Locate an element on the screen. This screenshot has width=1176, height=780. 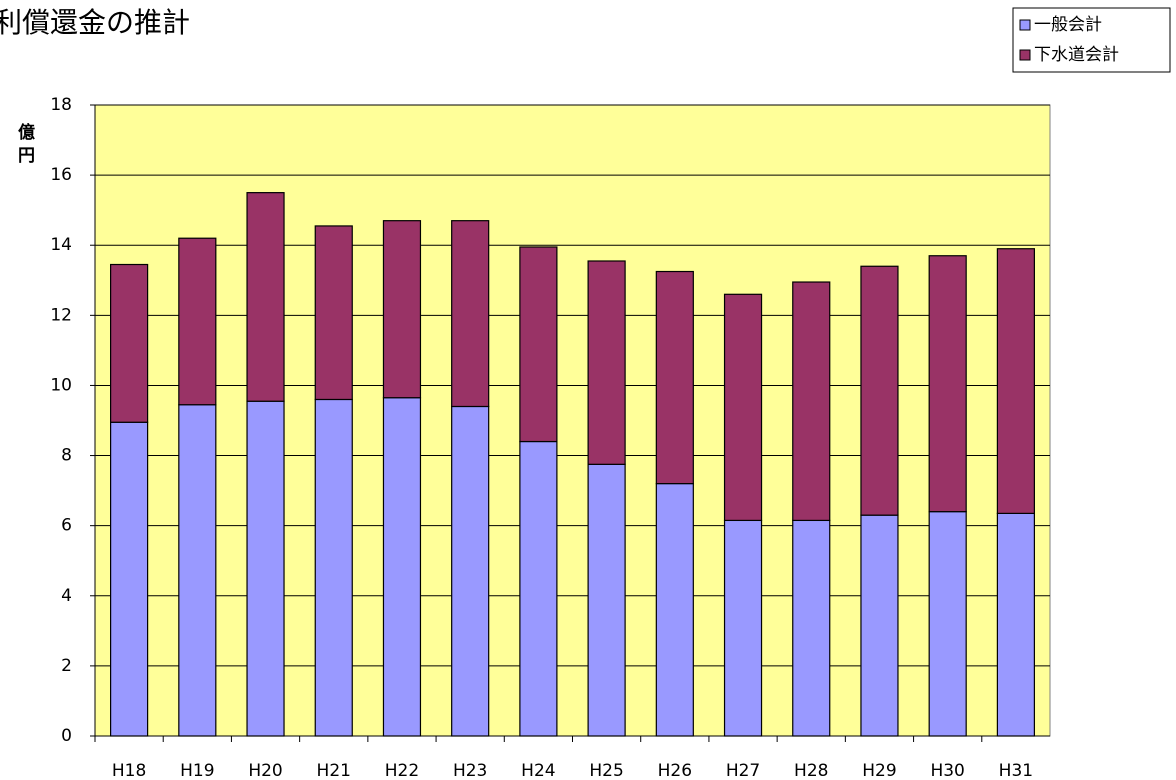
x-tick-label: H23 is located at coordinates (470, 770).